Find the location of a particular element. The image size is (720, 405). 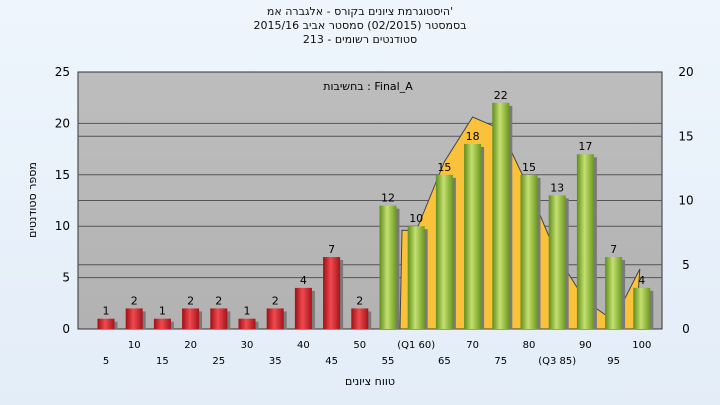

y2-tick-label: 10 is located at coordinates (685, 201).